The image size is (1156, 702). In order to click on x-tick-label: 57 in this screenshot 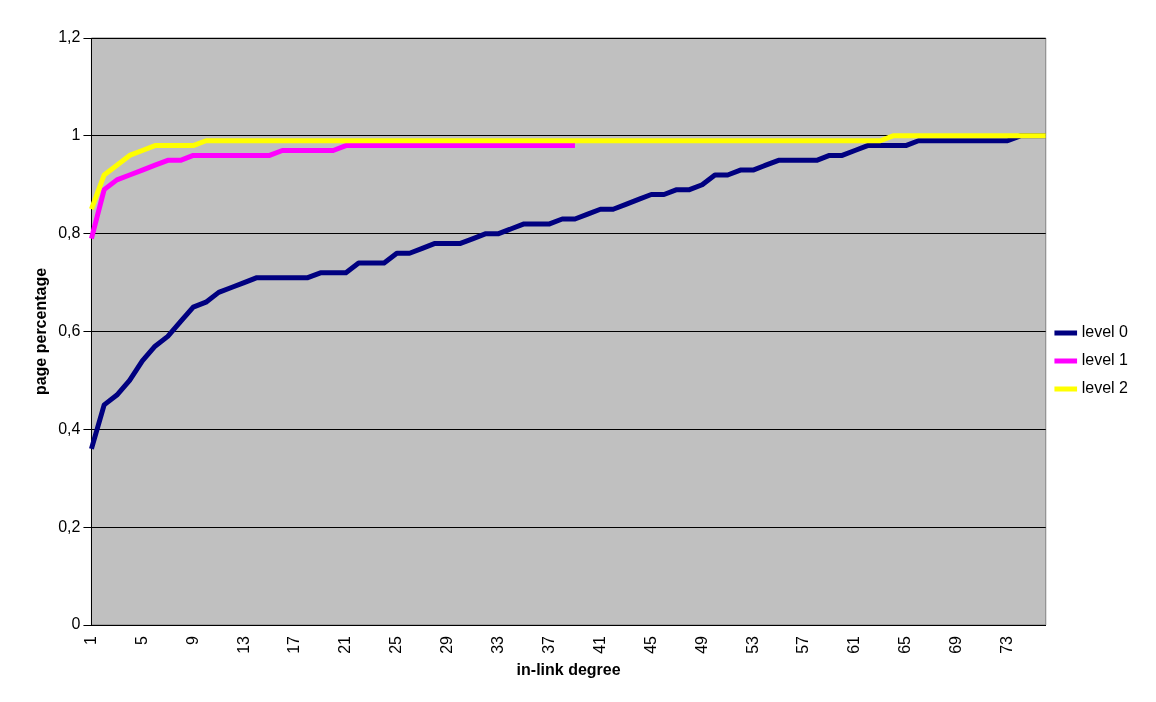, I will do `click(803, 644)`.